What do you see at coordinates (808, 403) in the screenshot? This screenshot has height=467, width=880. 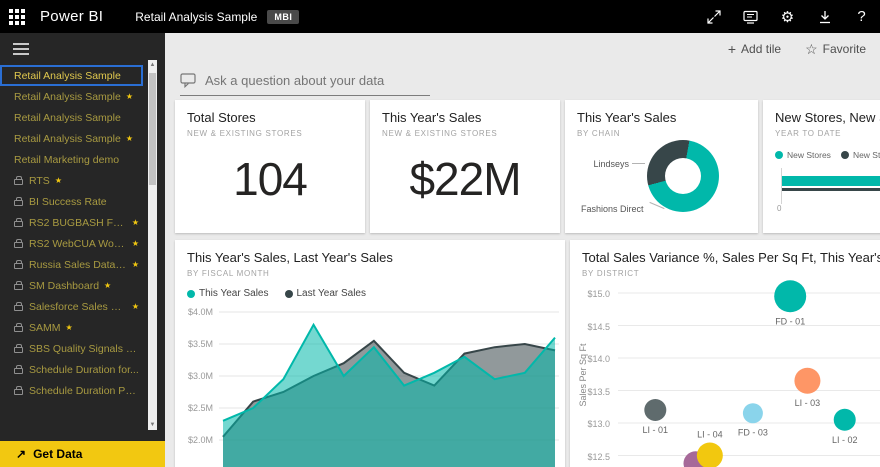 I see `svg-text: LI - 03` at bounding box center [808, 403].